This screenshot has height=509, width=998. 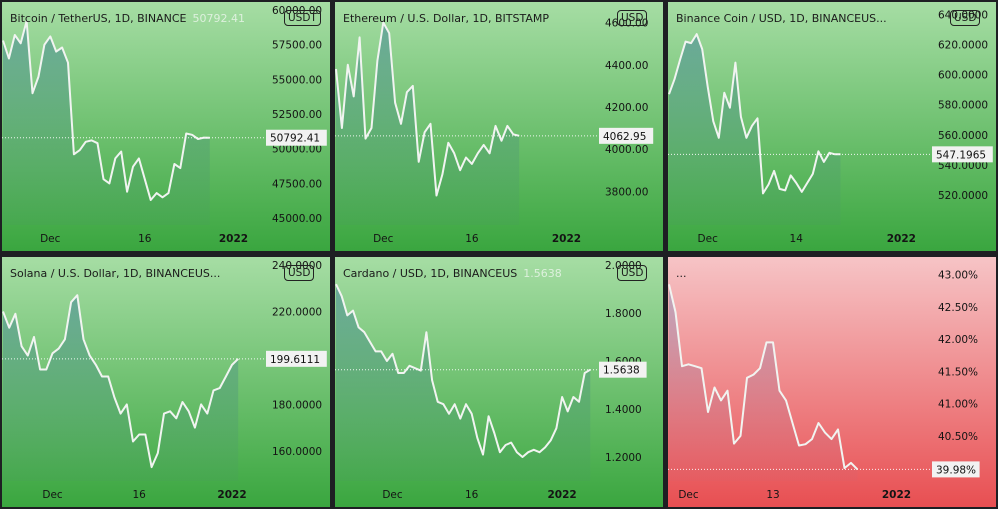 I want to click on current-price-tag: 39.98%, so click(x=956, y=469).